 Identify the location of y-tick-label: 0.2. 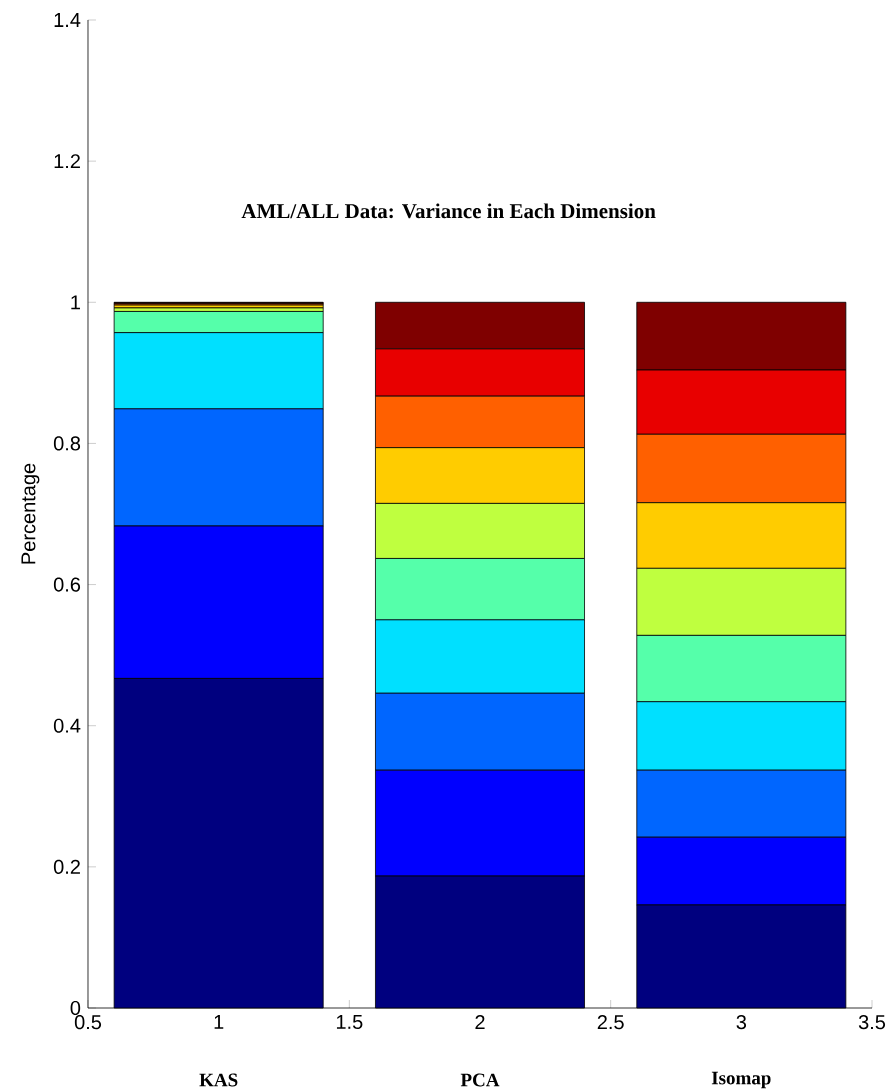
(66, 866).